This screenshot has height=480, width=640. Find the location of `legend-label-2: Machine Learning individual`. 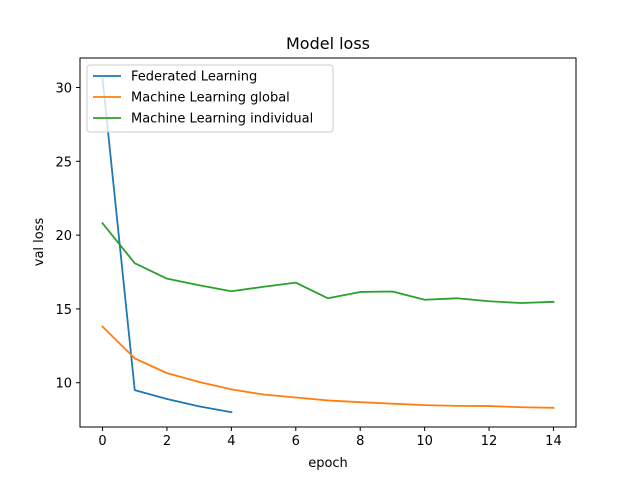

legend-label-2: Machine Learning individual is located at coordinates (222, 119).